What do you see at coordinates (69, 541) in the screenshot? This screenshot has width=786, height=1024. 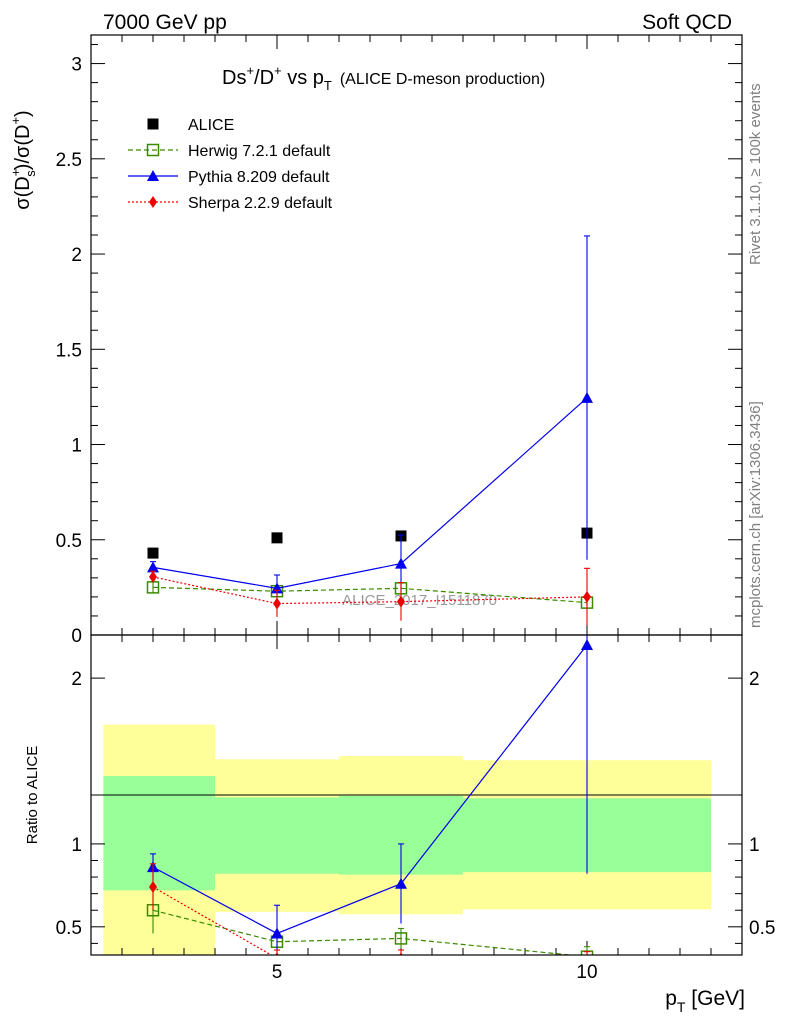 I see `main-y-tick-label: 0.5` at bounding box center [69, 541].